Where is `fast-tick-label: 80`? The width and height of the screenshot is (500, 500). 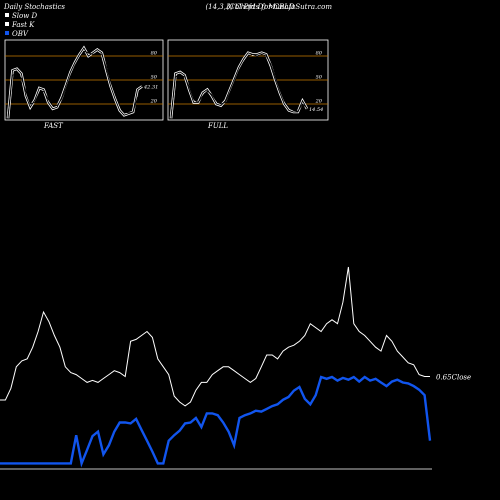
fast-tick-label: 80 is located at coordinates (154, 54).